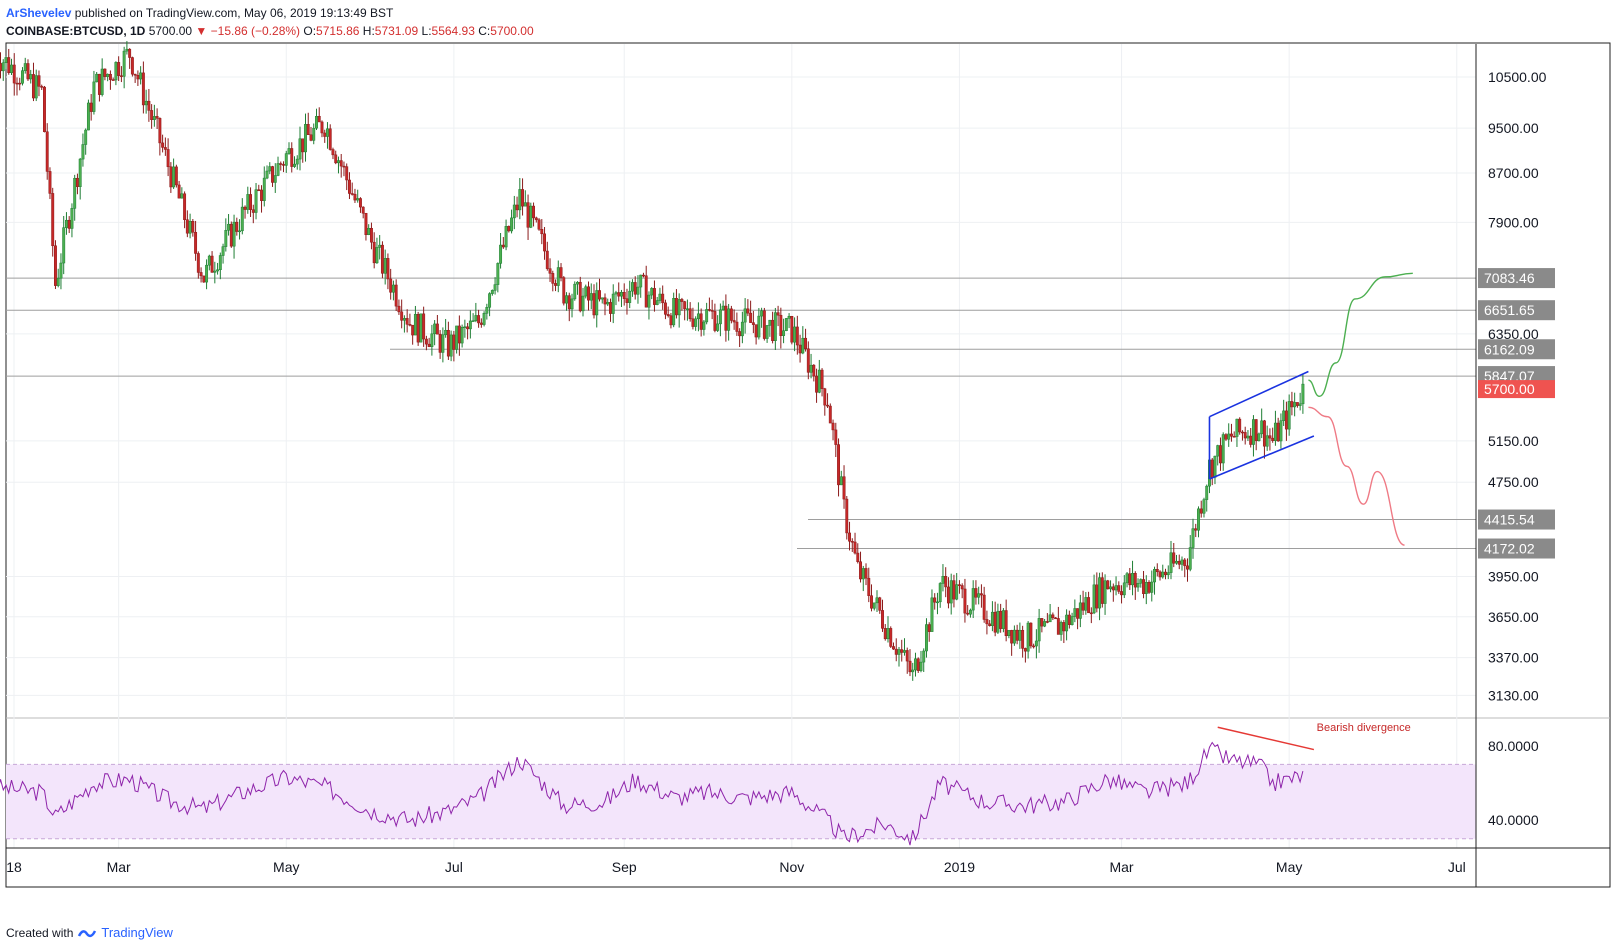 The width and height of the screenshot is (1615, 944). I want to click on author-link: ArShevelev, so click(39, 13).